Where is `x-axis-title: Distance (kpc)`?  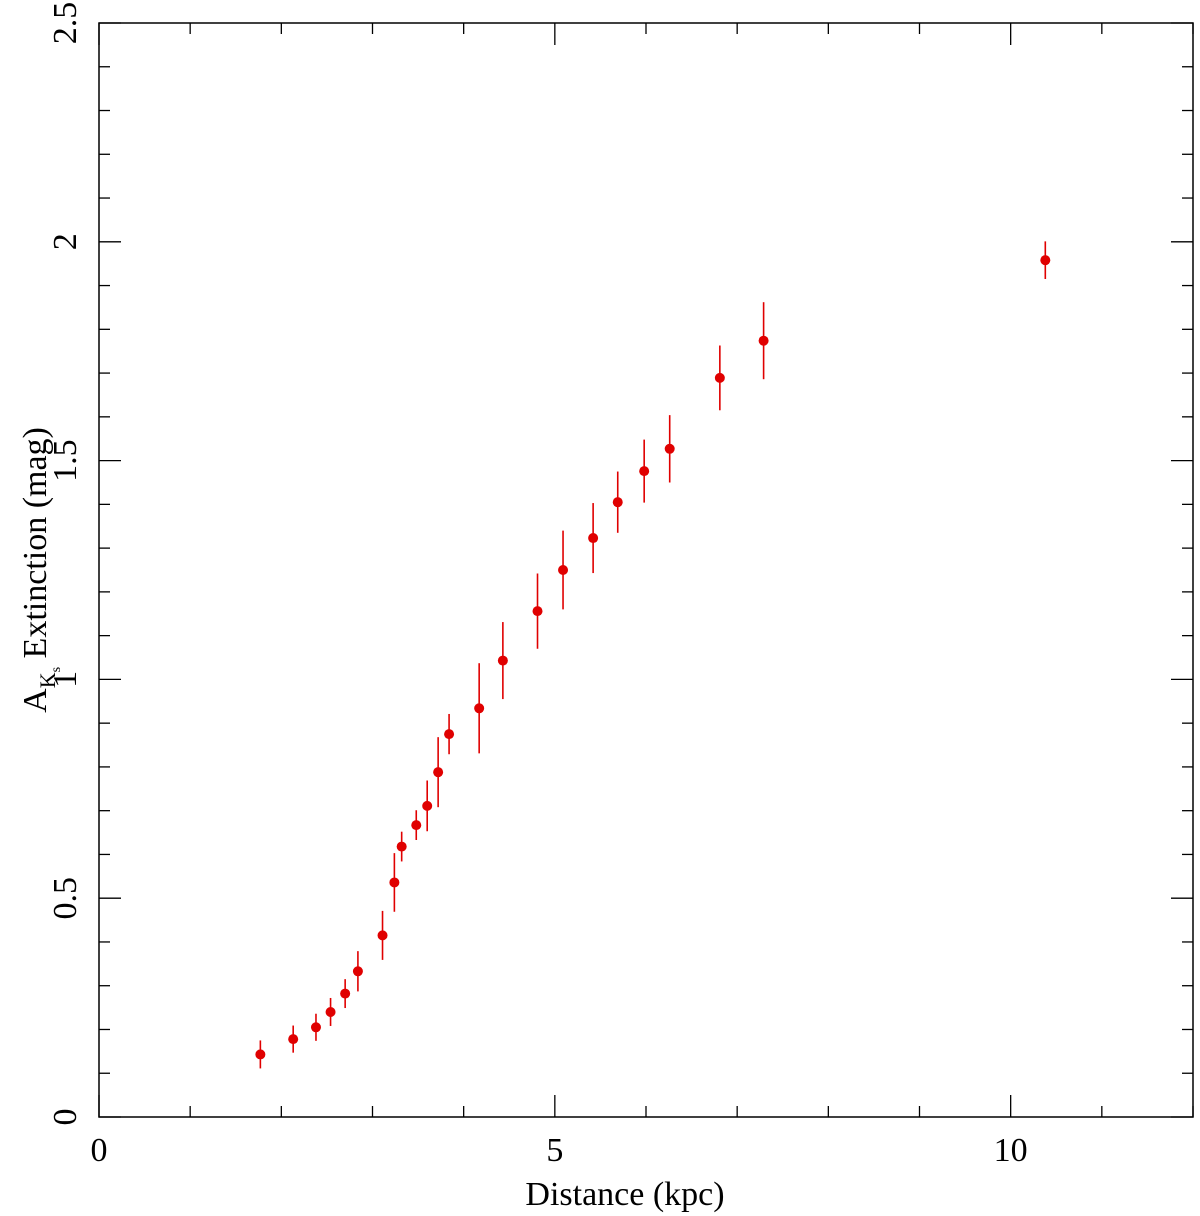 x-axis-title: Distance (kpc) is located at coordinates (624, 1194).